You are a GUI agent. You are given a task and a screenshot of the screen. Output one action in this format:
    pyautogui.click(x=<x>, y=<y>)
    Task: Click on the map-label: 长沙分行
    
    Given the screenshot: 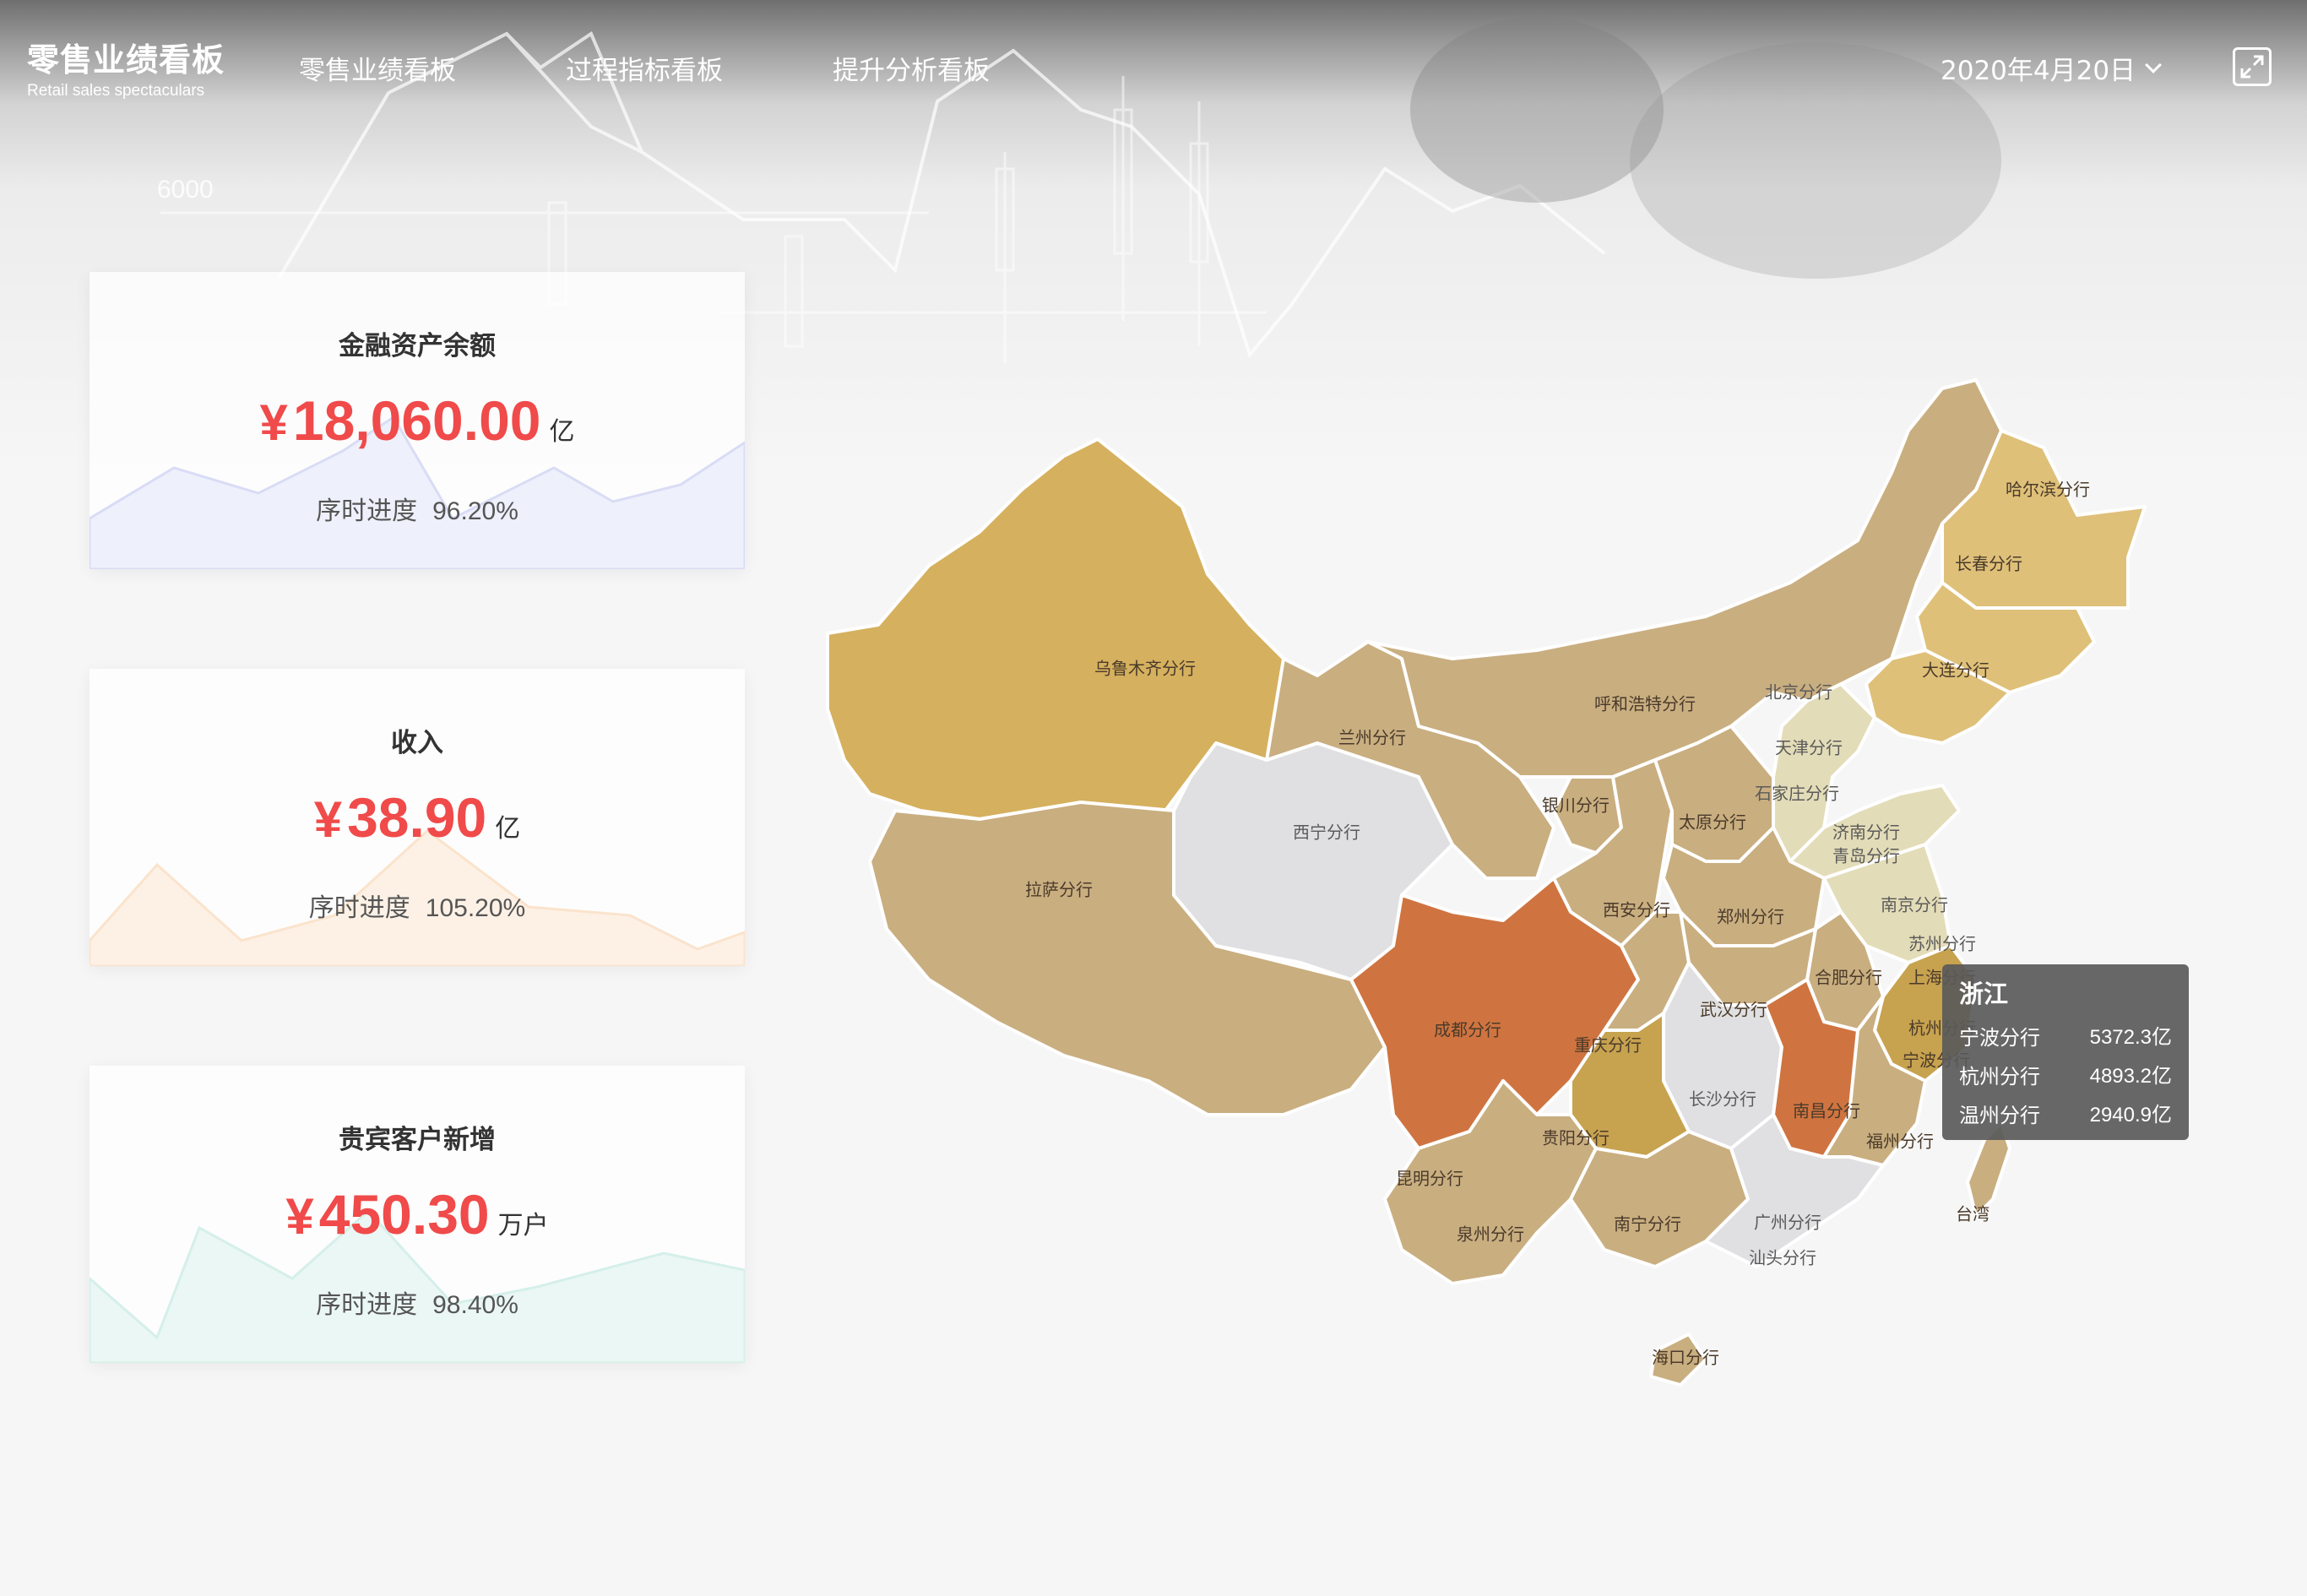 What is the action you would take?
    pyautogui.click(x=1722, y=1099)
    